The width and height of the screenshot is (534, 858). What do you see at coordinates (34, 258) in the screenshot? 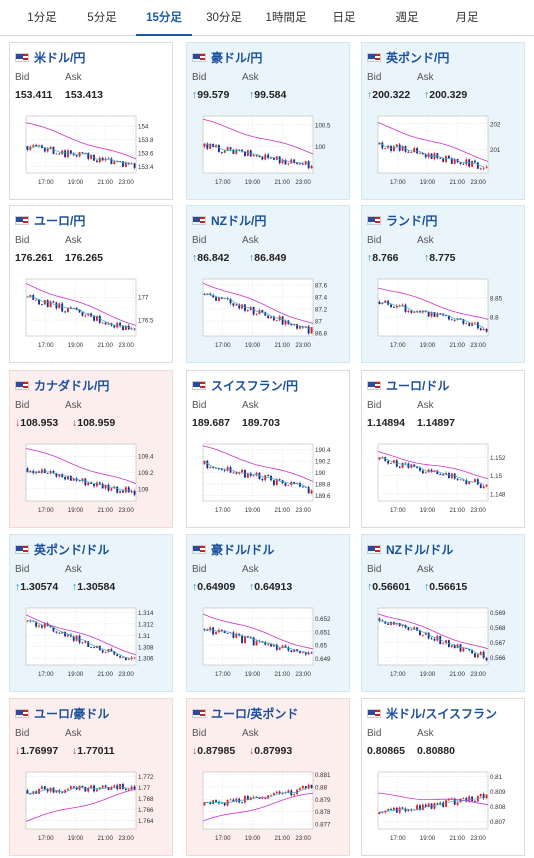
I see `bid-value: 176.261` at bounding box center [34, 258].